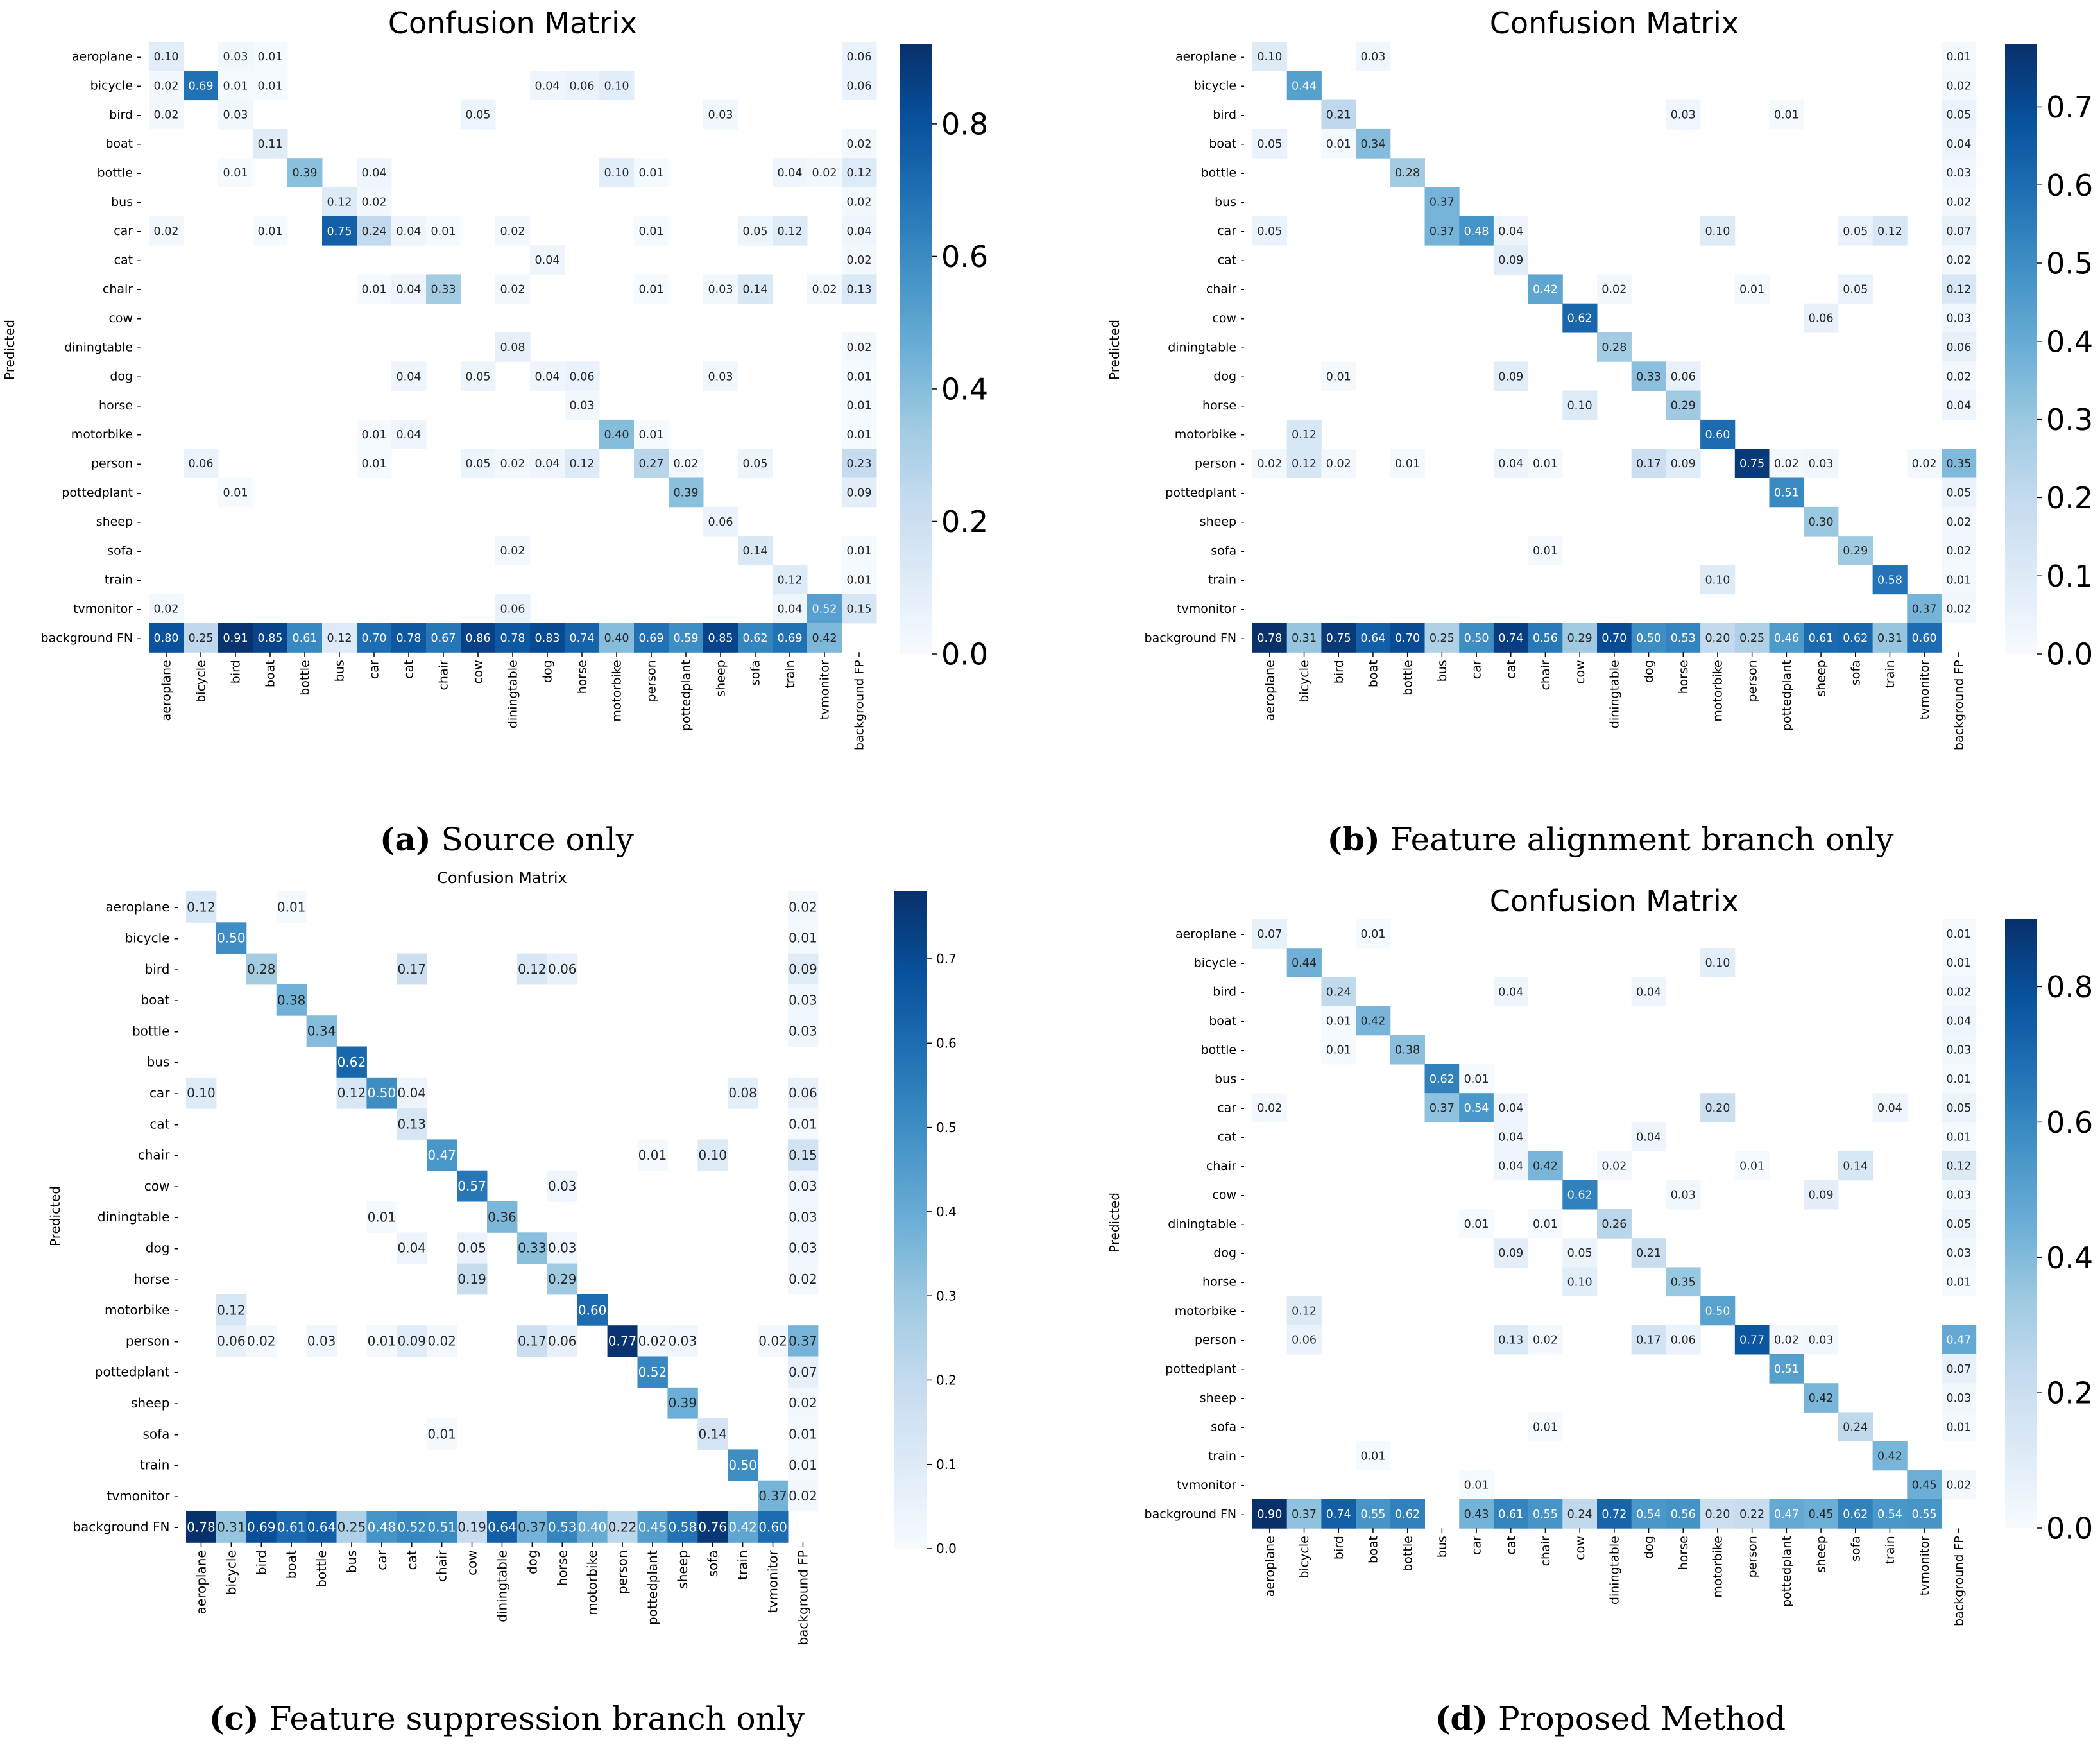 The height and width of the screenshot is (1745, 2100). Describe the element at coordinates (513, 231) in the screenshot. I see `heatmap-cell-car-diningtable` at that location.